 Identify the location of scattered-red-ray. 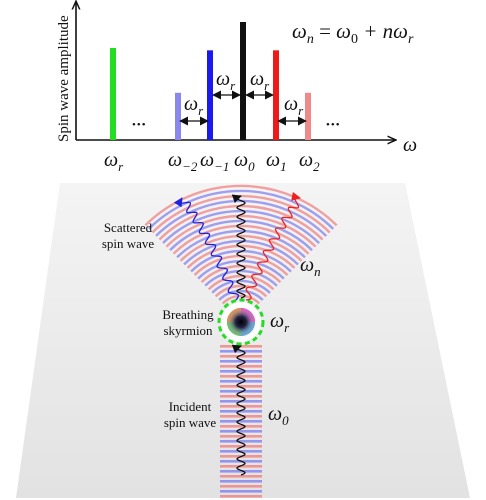
(273, 246).